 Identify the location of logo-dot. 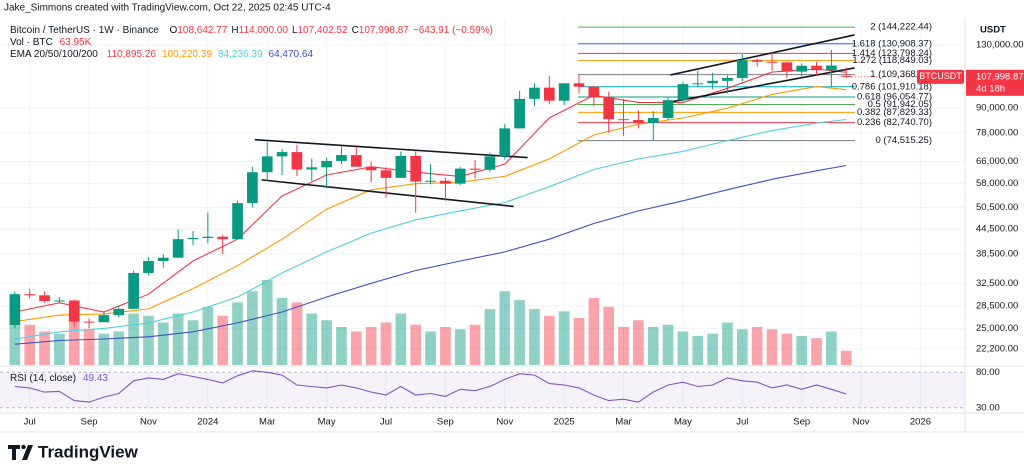
(23, 447).